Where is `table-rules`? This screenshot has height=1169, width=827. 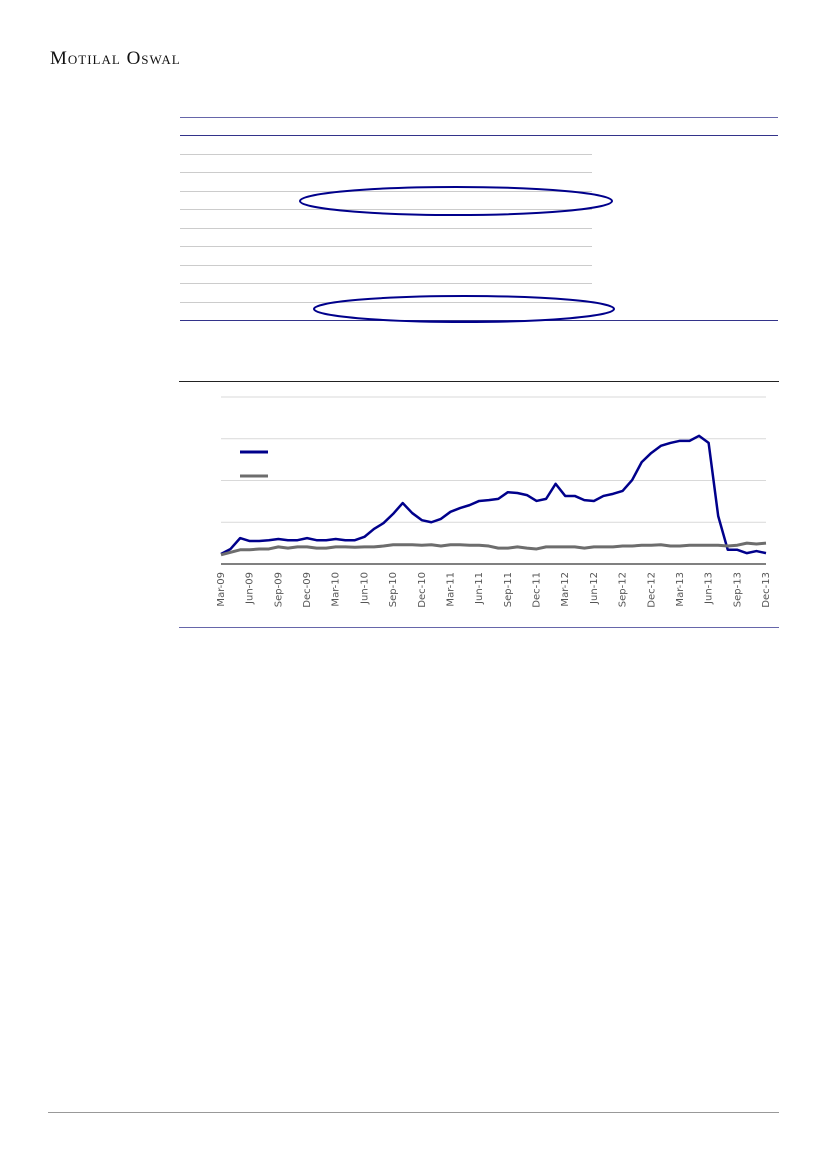 table-rules is located at coordinates (479, 219).